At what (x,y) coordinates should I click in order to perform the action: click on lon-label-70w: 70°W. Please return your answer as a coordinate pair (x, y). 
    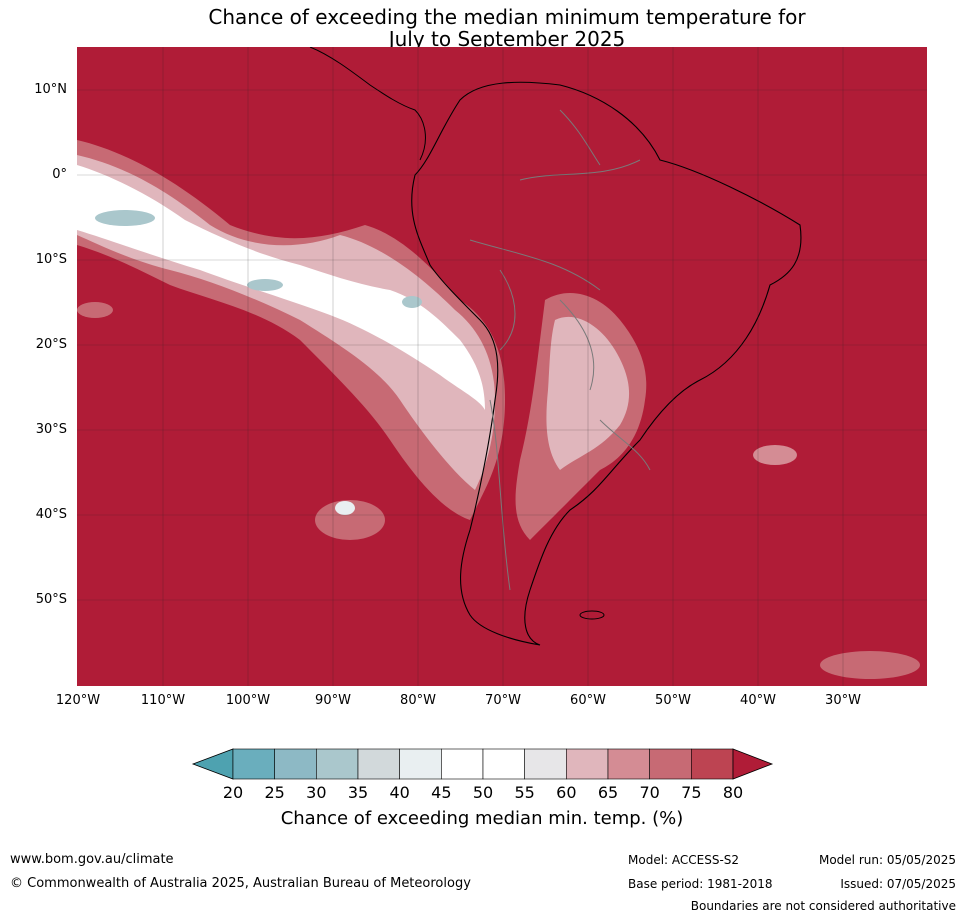
    Looking at the image, I should click on (503, 700).